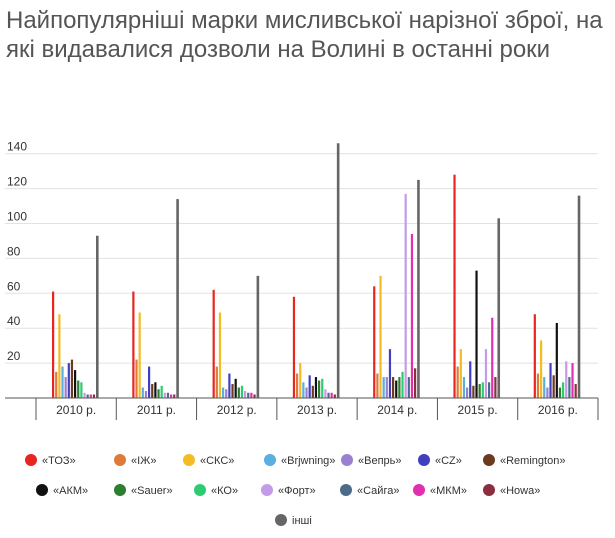 The image size is (615, 538). What do you see at coordinates (532, 461) in the screenshot?
I see `legend-label: «Remington»` at bounding box center [532, 461].